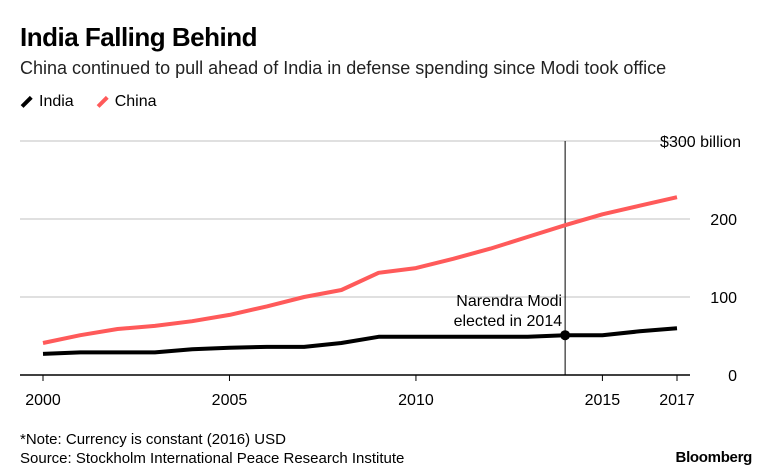 The width and height of the screenshot is (768, 475). What do you see at coordinates (360, 341) in the screenshot?
I see `series-line-india` at bounding box center [360, 341].